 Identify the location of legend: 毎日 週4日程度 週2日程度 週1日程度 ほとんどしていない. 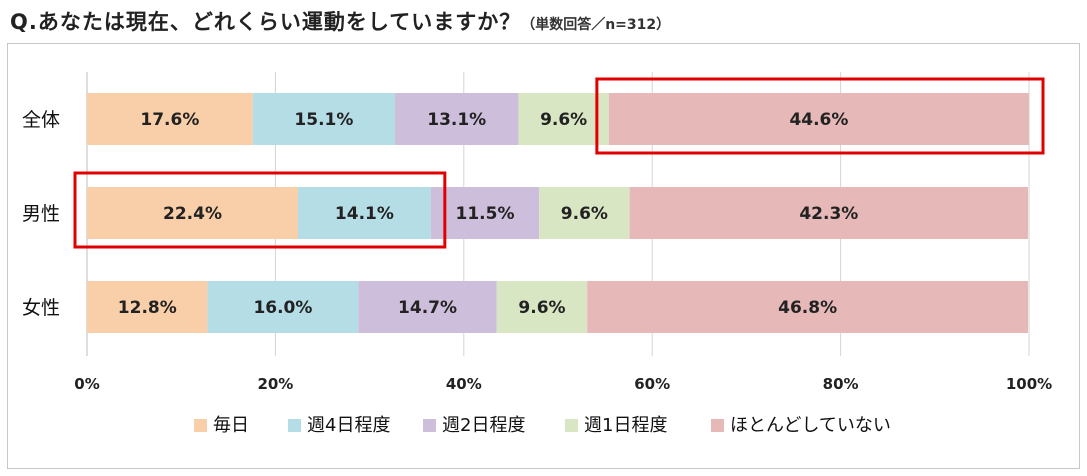
(542, 425).